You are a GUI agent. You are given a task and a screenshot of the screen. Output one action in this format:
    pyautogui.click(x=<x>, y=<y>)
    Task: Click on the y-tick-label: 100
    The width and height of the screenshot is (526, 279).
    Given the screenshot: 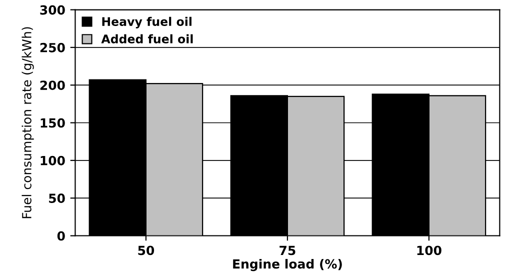 What is the action you would take?
    pyautogui.click(x=52, y=161)
    